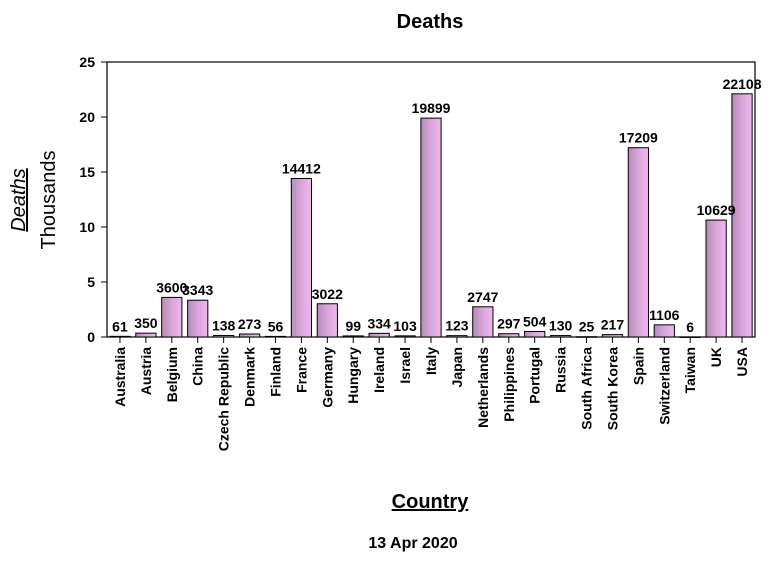 The width and height of the screenshot is (778, 562). Describe the element at coordinates (275, 336) in the screenshot. I see `bar-finland` at that location.